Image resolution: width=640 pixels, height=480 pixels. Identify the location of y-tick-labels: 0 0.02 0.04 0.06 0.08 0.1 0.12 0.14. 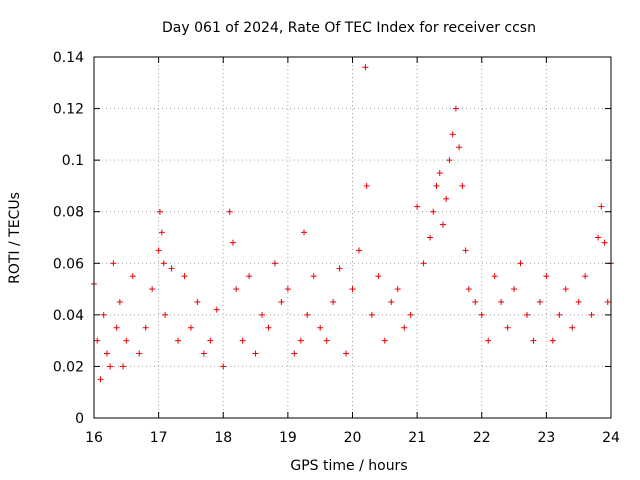
(68, 238).